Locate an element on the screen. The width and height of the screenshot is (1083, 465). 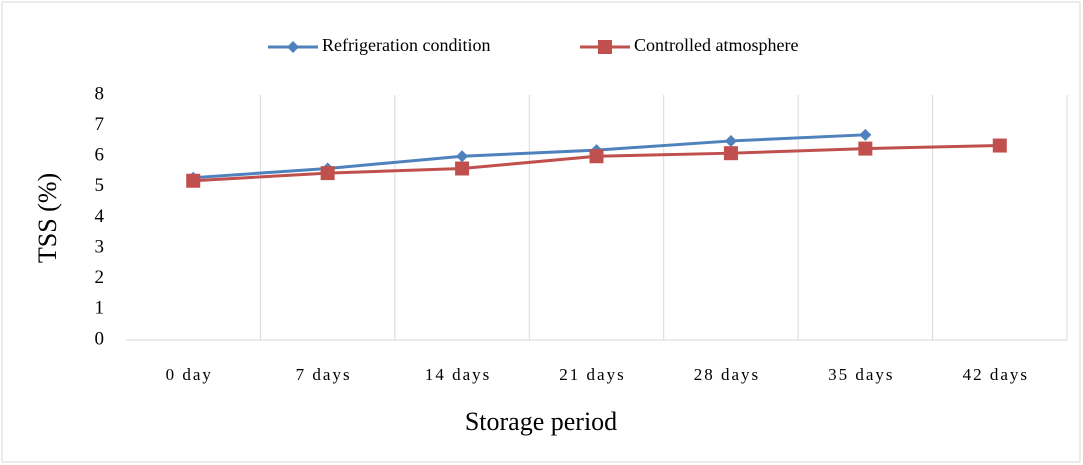
y-tick-label: 3 is located at coordinates (100, 246).